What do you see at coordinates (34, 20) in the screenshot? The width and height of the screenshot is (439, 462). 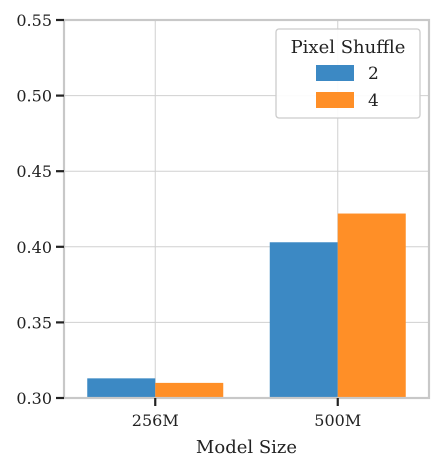 I see `y-tick-label: 0.55` at bounding box center [34, 20].